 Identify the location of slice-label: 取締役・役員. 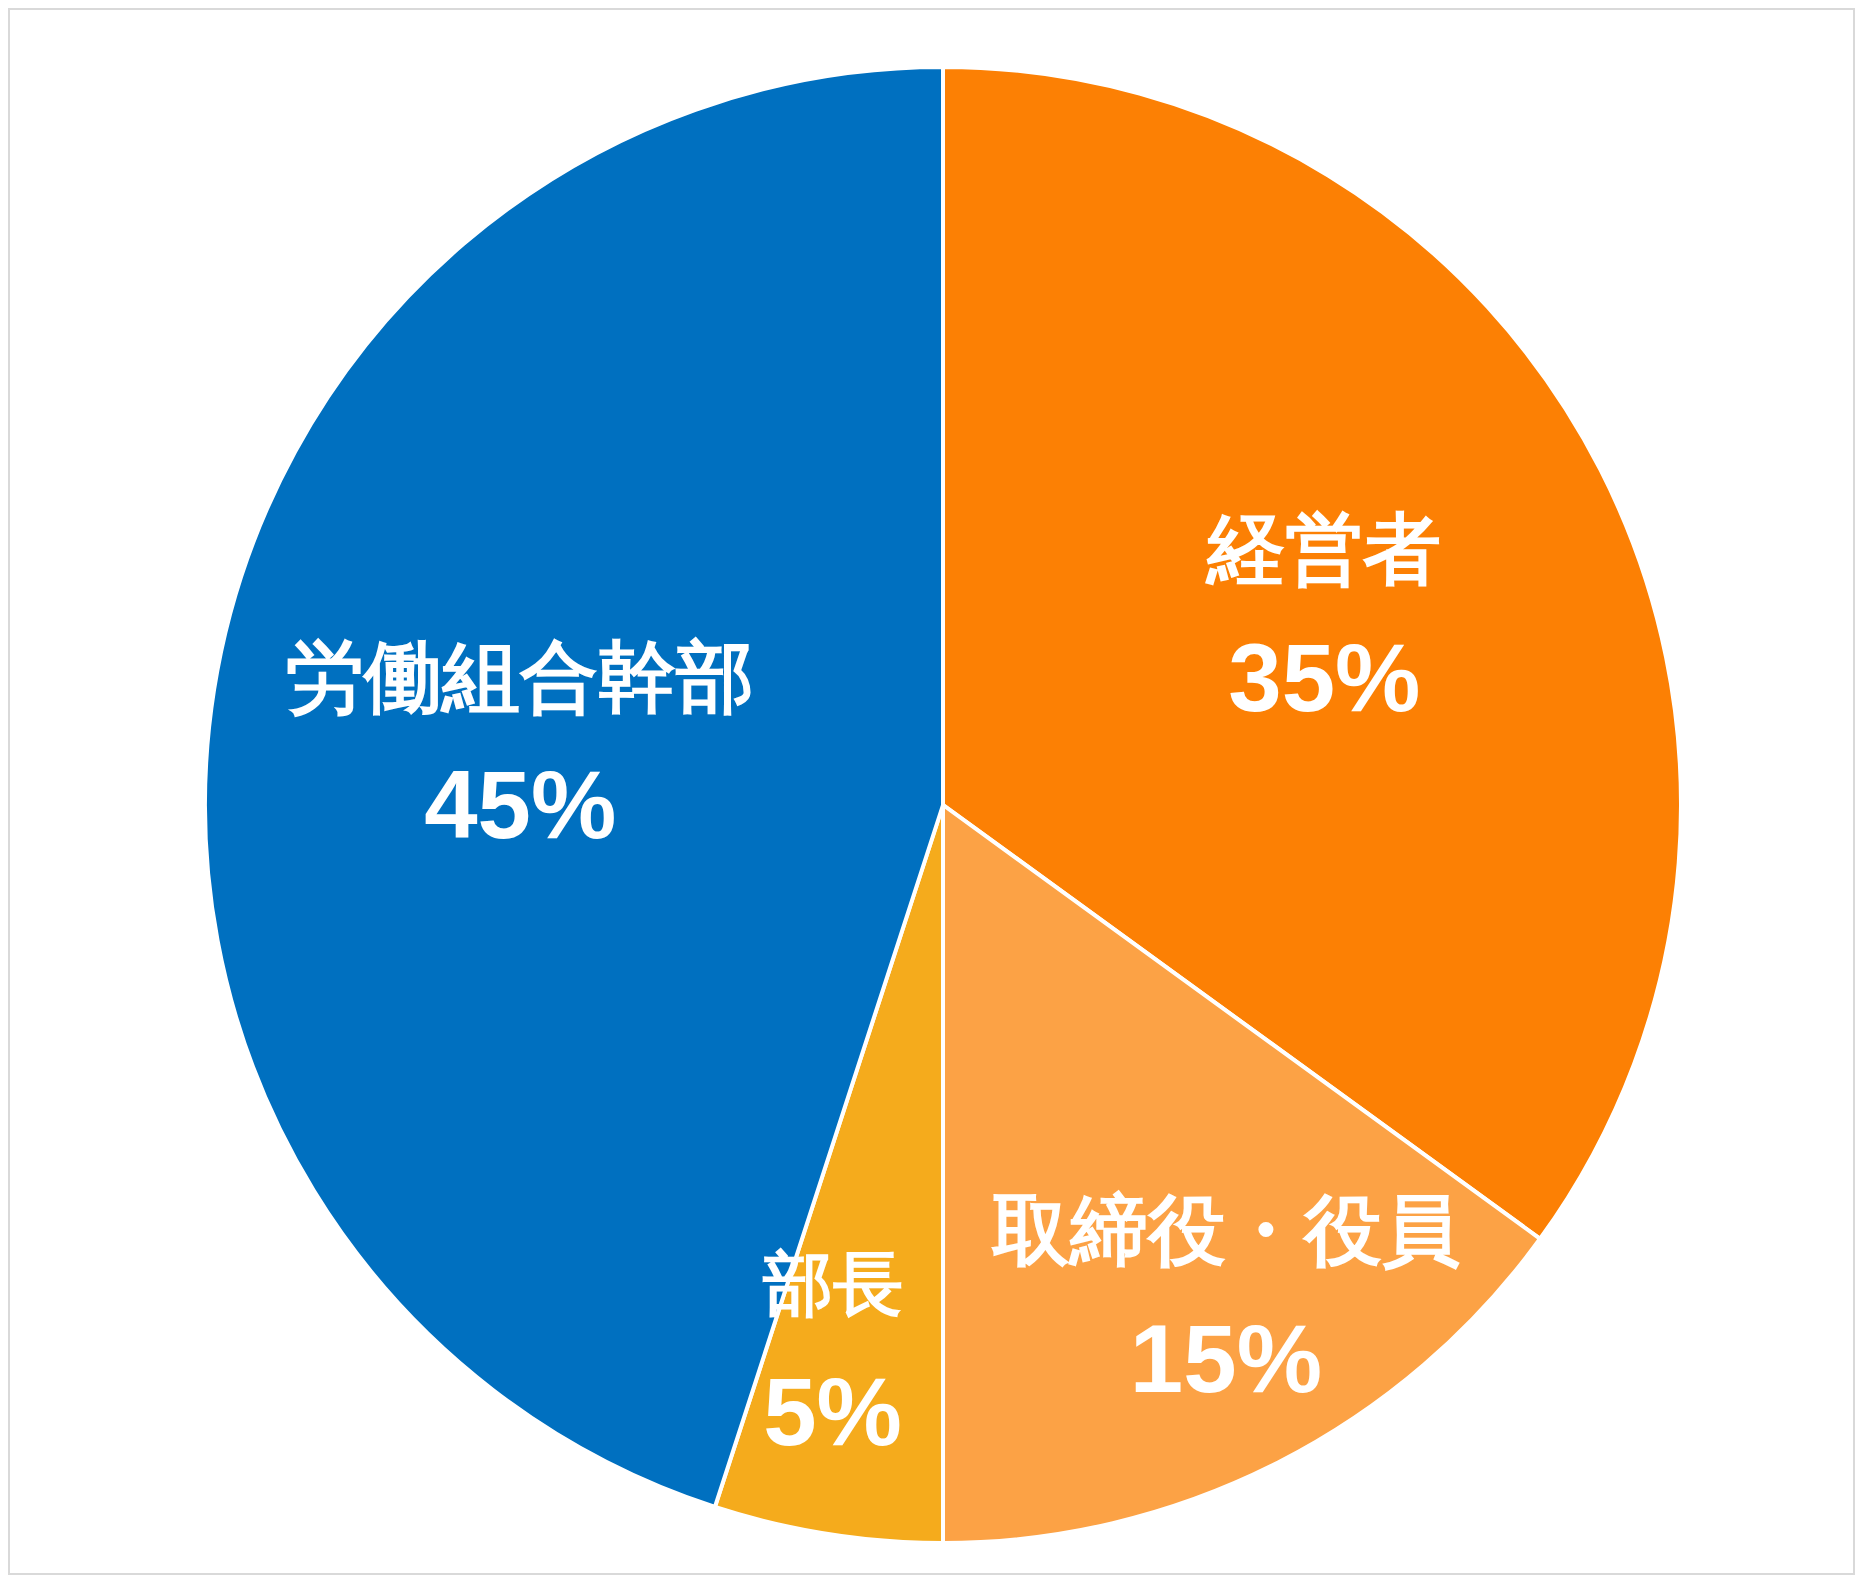
(1225, 1230).